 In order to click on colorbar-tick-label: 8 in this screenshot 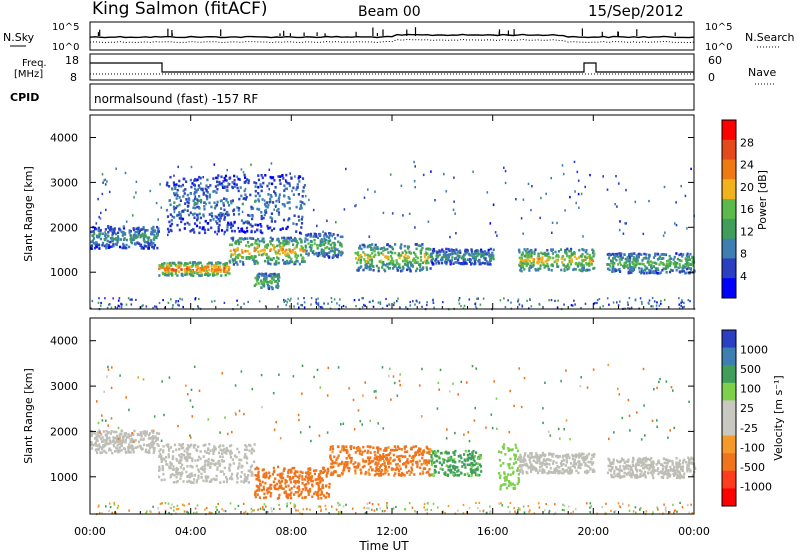, I will do `click(743, 254)`.